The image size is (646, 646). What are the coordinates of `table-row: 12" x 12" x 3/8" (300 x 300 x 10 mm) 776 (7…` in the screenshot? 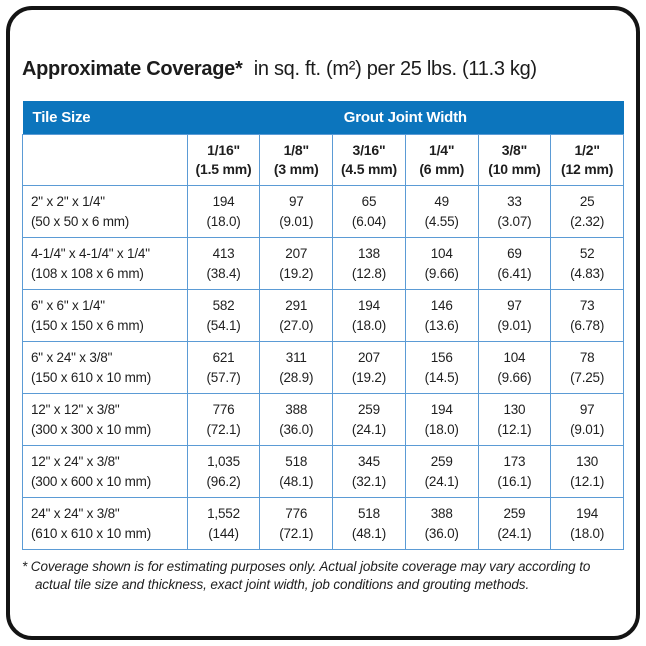 It's located at (323, 419).